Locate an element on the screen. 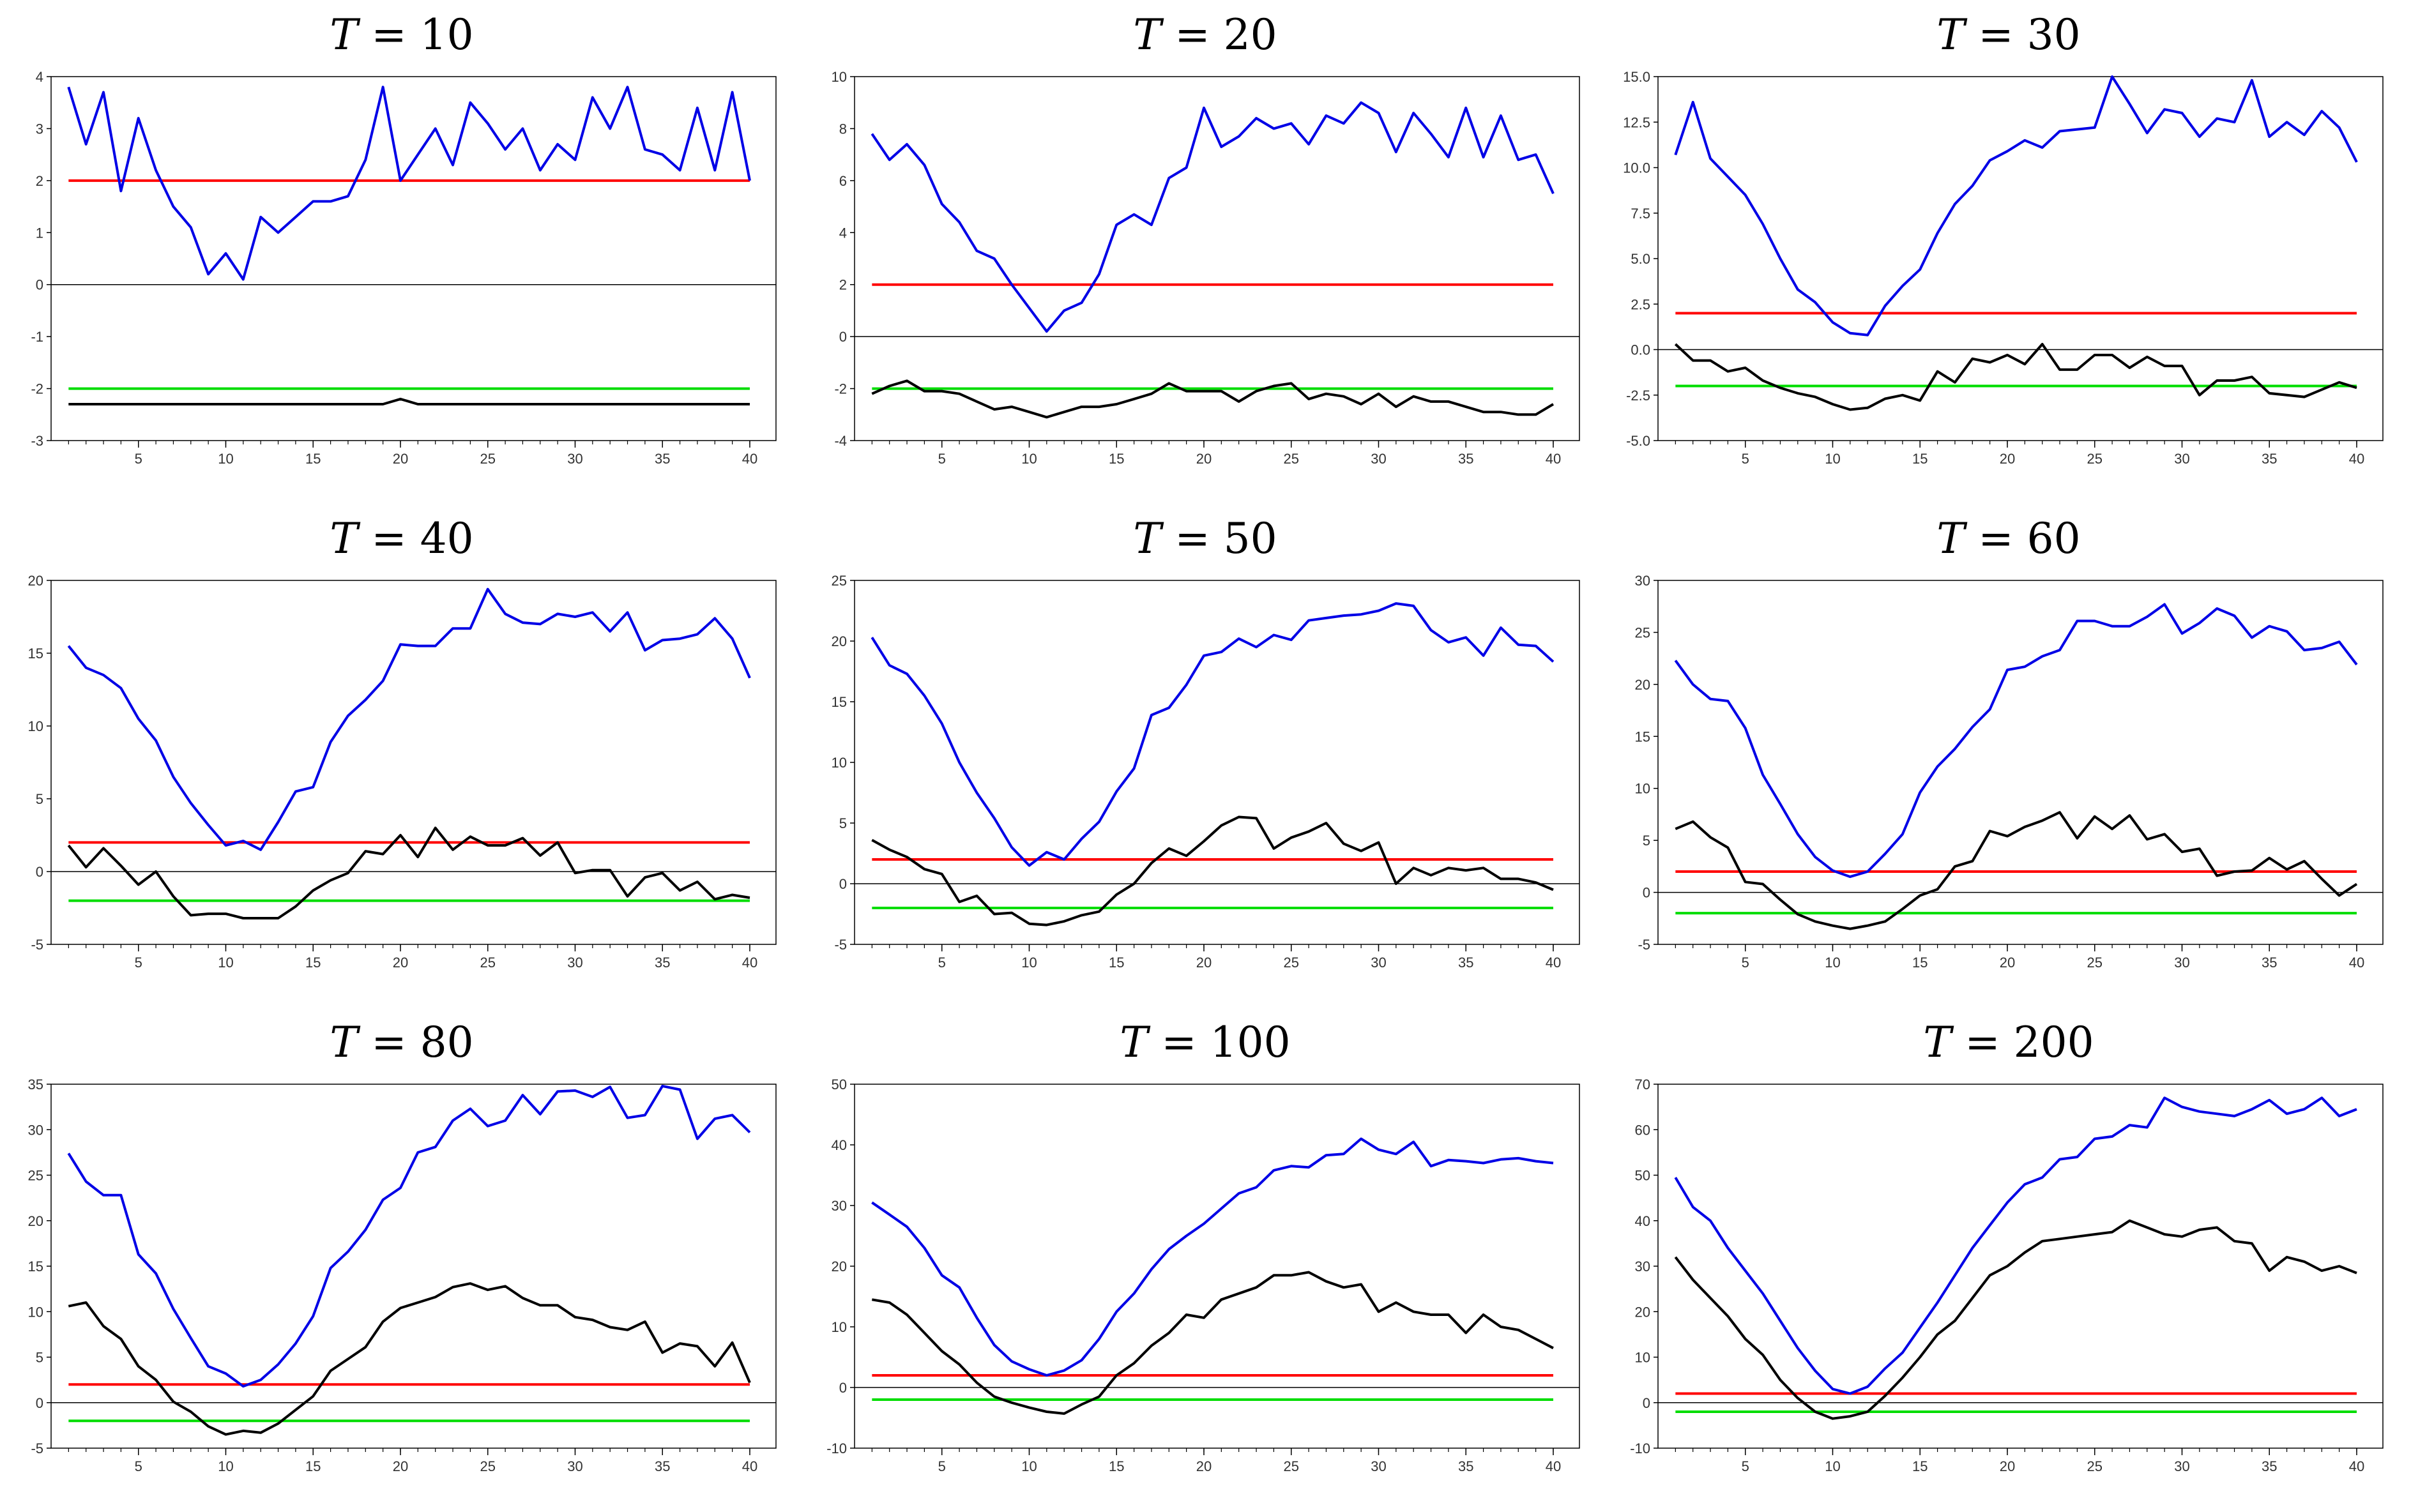 This screenshot has height=1512, width=2411. title-value: 60 is located at coordinates (2054, 538).